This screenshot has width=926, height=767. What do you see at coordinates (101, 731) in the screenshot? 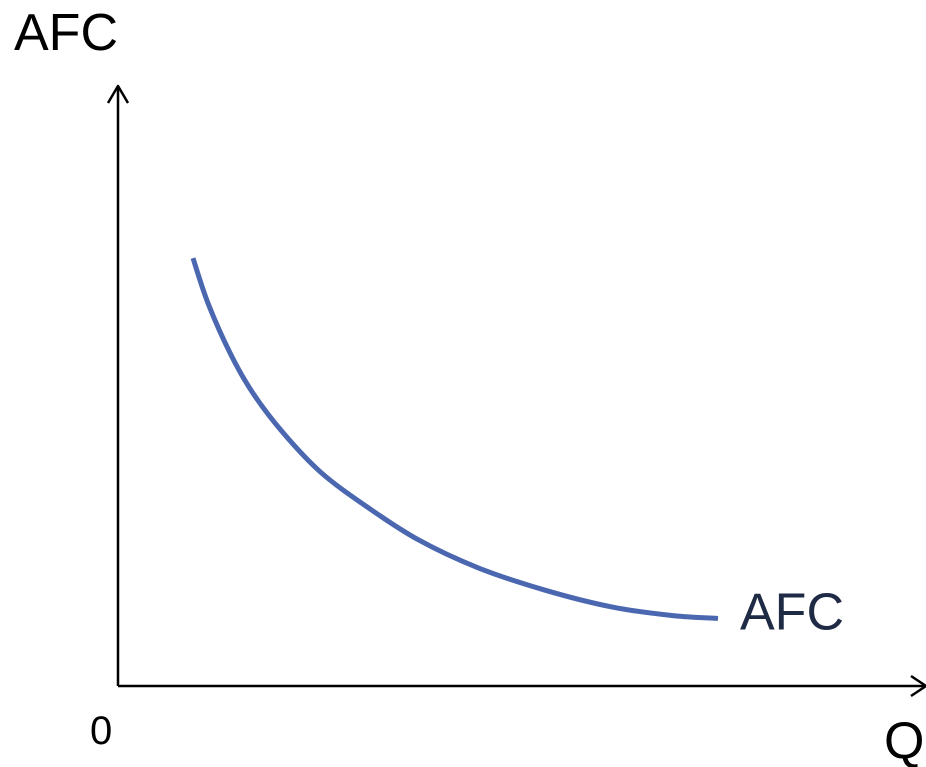
I see `origin-label: 0` at bounding box center [101, 731].